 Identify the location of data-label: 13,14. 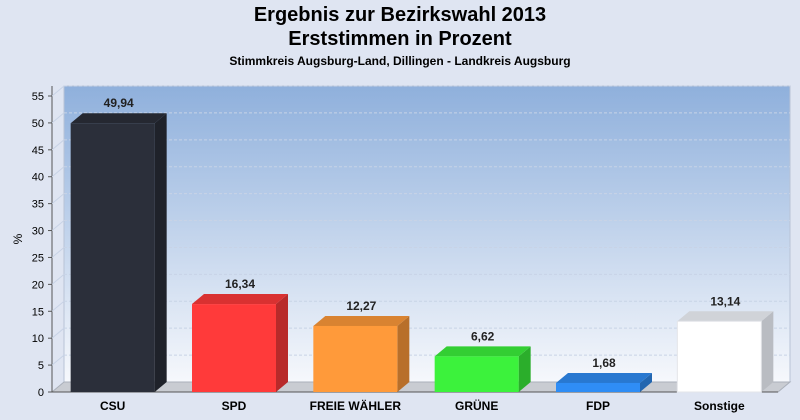
(725, 301).